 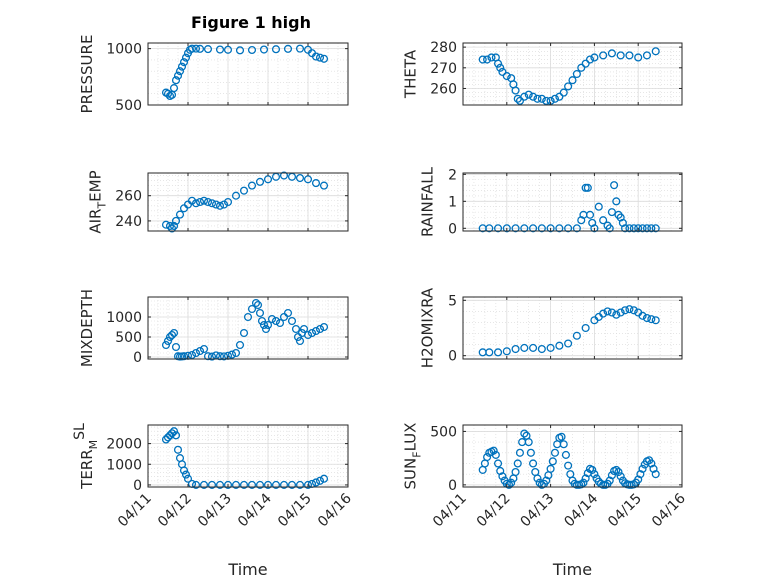 What do you see at coordinates (135, 511) in the screenshot?
I see `x-tick-label: 04/11` at bounding box center [135, 511].